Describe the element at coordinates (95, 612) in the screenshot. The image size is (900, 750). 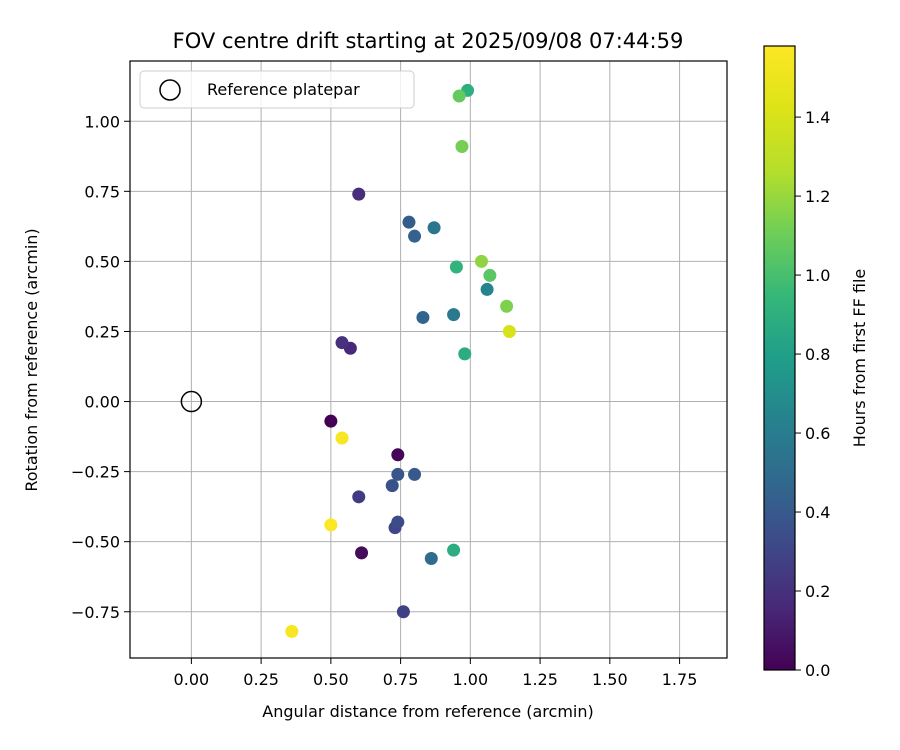
I see `y-tick-label: −0.75` at that location.